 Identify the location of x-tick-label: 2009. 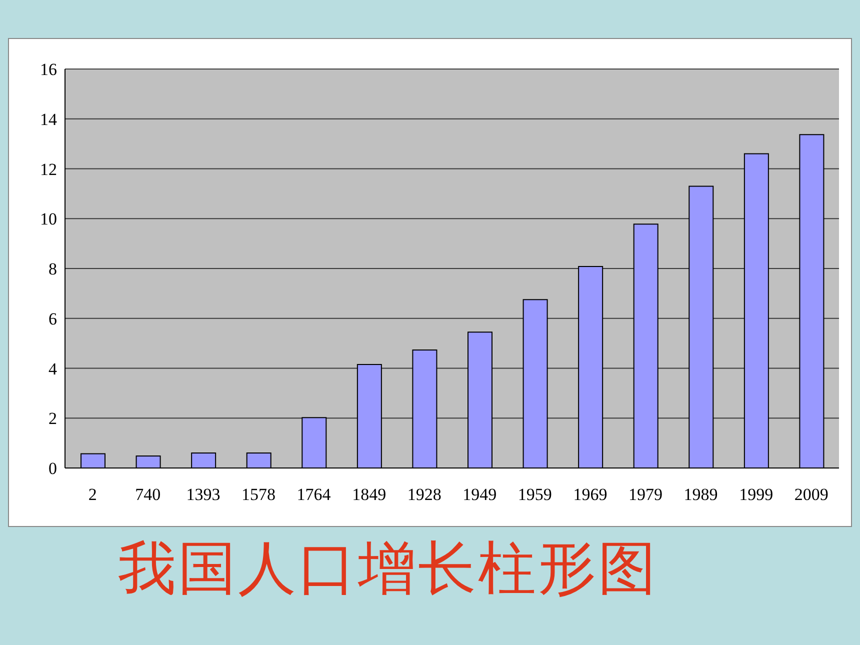
(811, 494).